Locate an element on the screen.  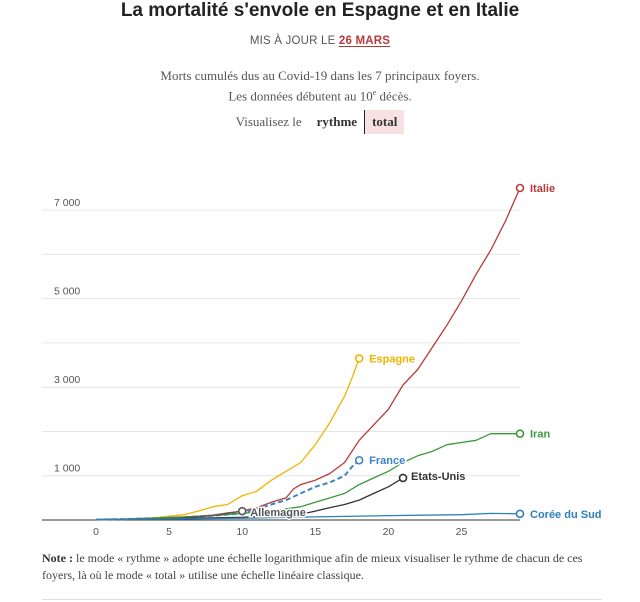
subtitle-line-2: Les données débutent au 10e décès. is located at coordinates (320, 94).